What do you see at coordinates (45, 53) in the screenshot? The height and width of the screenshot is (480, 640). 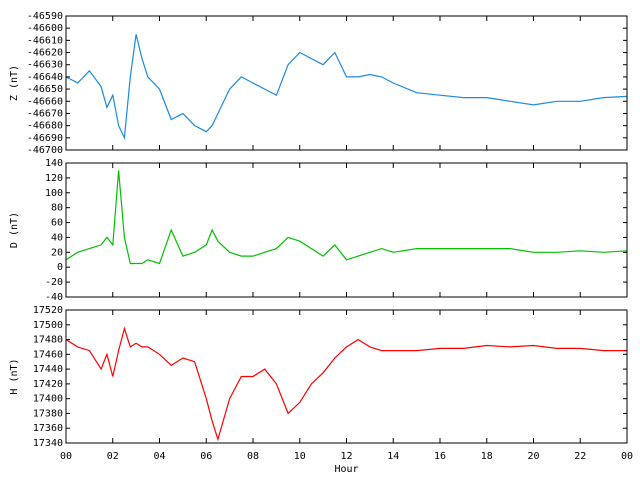 I see `y-tick-label: -46620` at bounding box center [45, 53].